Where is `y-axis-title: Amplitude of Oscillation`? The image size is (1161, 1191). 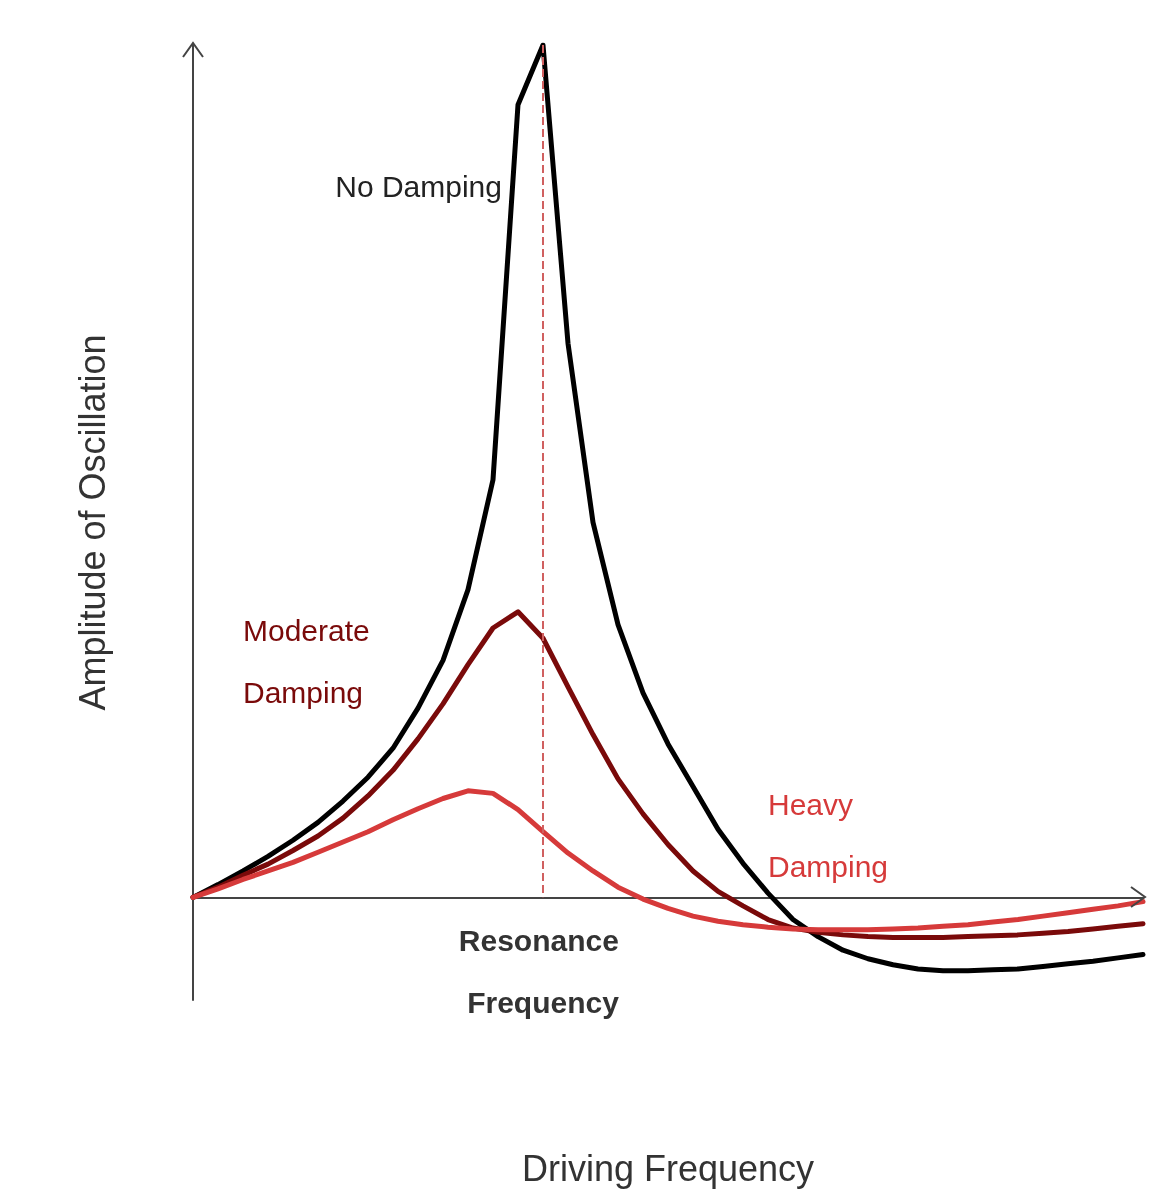
y-axis-title: Amplitude of Oscillation is located at coordinates (92, 522).